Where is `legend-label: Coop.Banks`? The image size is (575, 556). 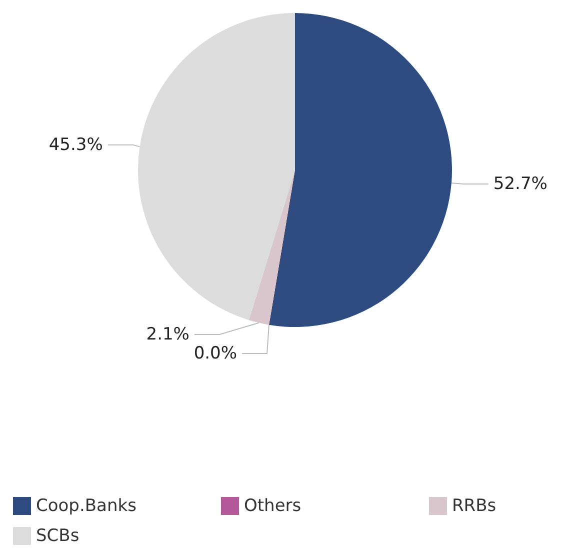
legend-label: Coop.Banks is located at coordinates (86, 506).